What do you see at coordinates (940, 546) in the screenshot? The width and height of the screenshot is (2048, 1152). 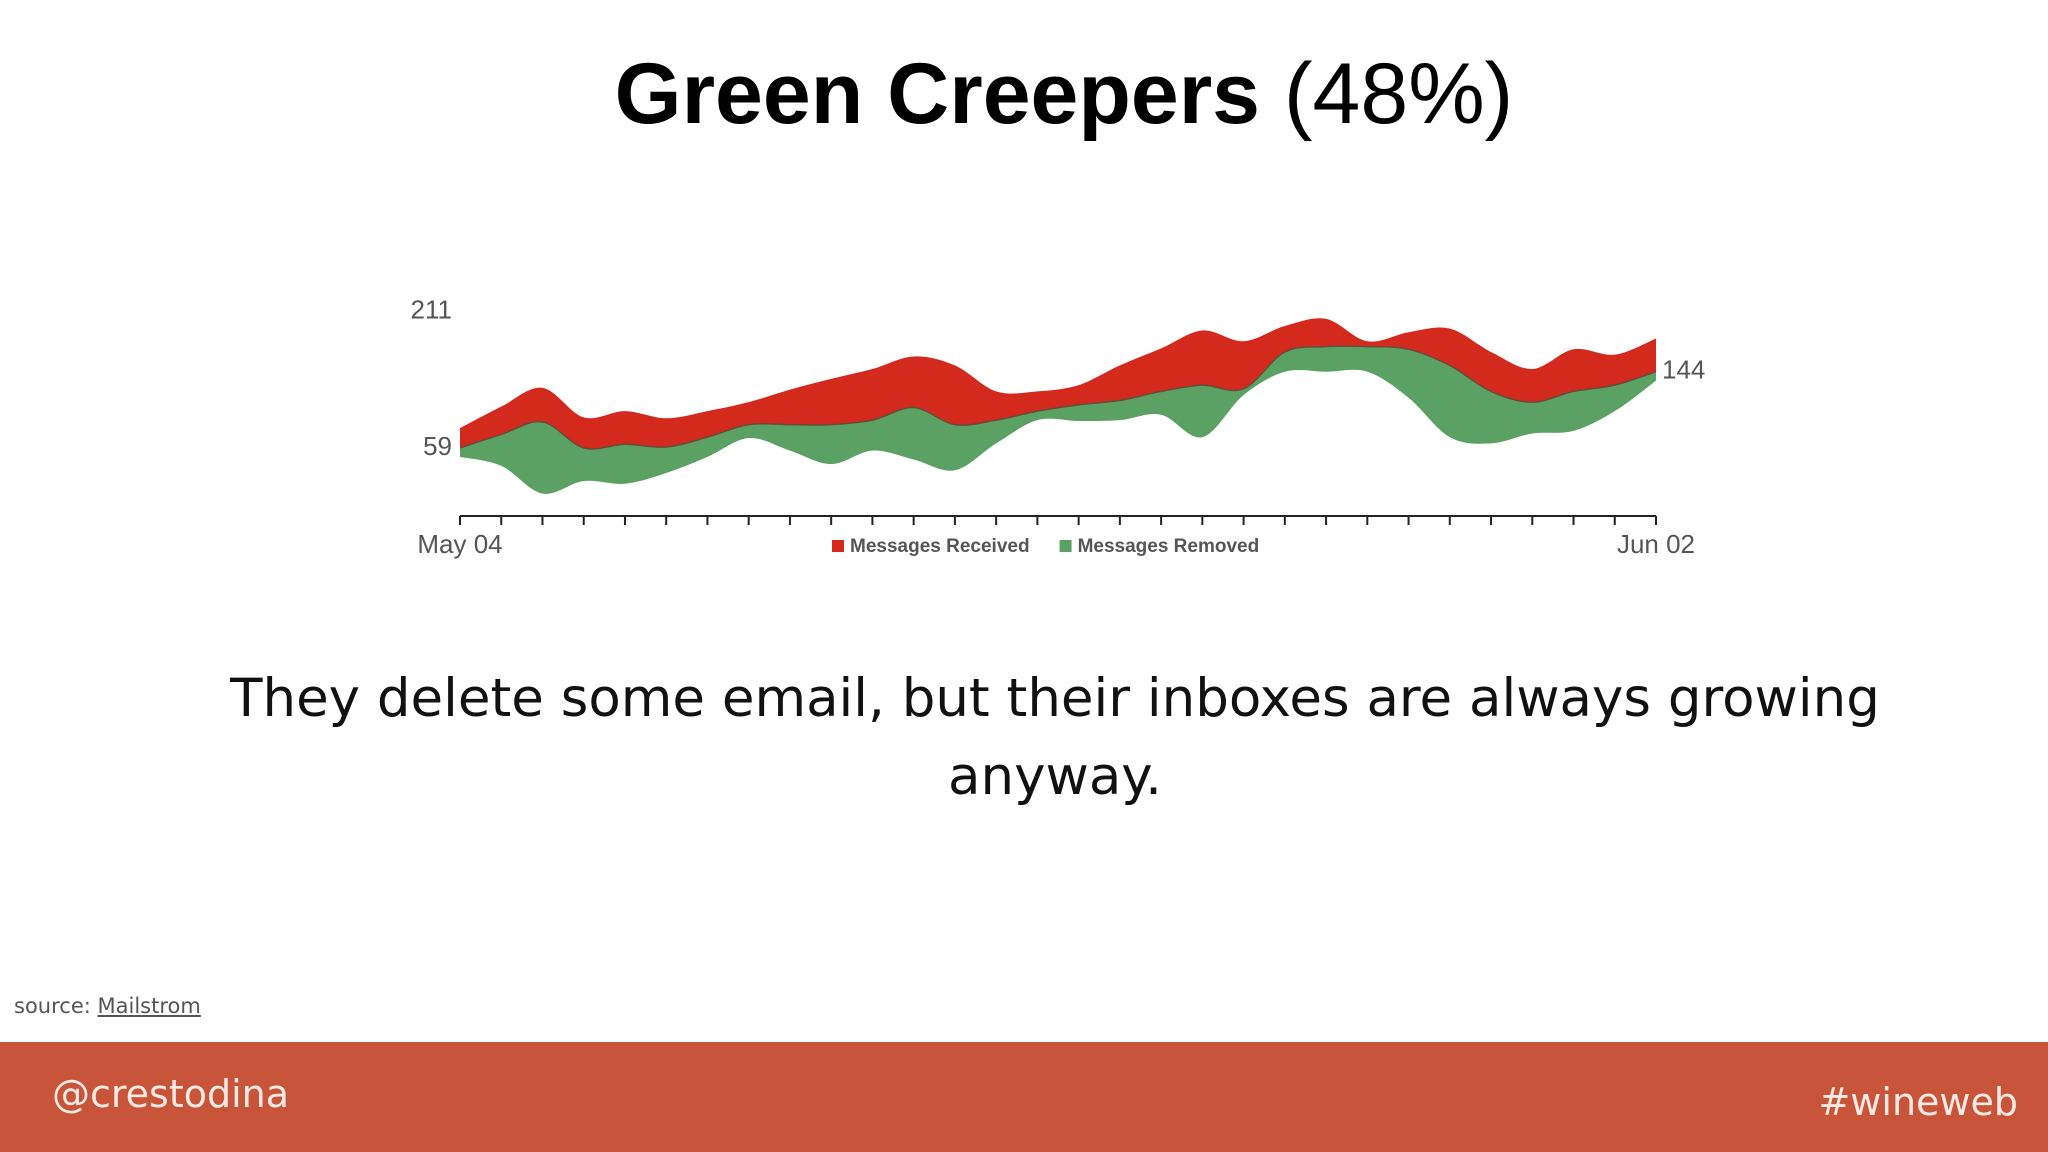 I see `legend-label: Messages Received` at bounding box center [940, 546].